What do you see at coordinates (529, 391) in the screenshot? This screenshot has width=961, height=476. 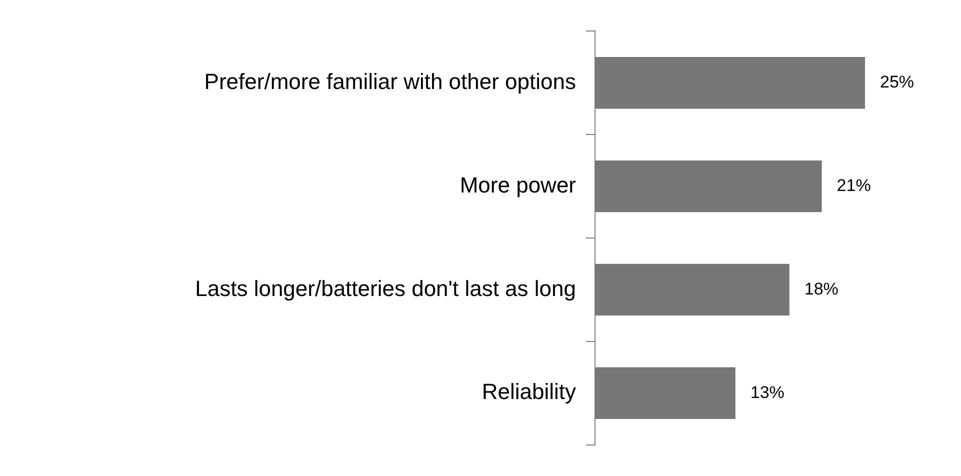 I see `y-tick-label: Reliability` at bounding box center [529, 391].